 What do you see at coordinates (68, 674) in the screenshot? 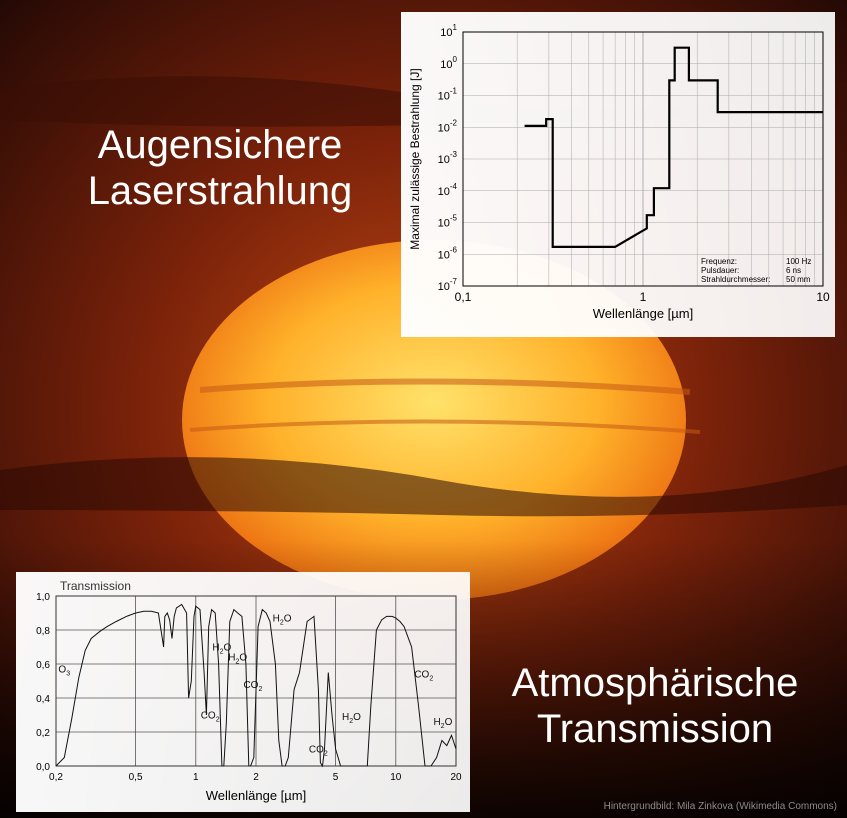
I see `molecule-subscript: 3` at bounding box center [68, 674].